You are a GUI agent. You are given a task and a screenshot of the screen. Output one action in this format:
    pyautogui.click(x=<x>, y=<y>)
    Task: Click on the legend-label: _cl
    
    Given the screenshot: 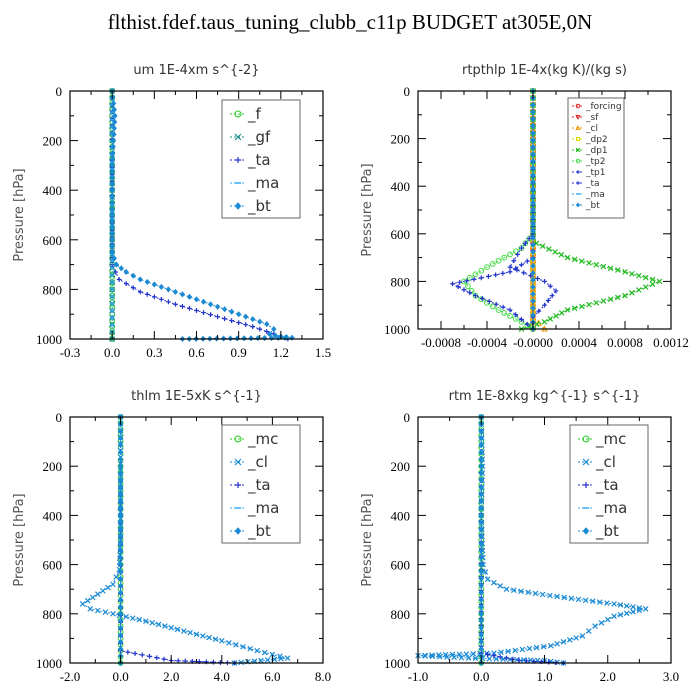 What is the action you would take?
    pyautogui.click(x=605, y=462)
    